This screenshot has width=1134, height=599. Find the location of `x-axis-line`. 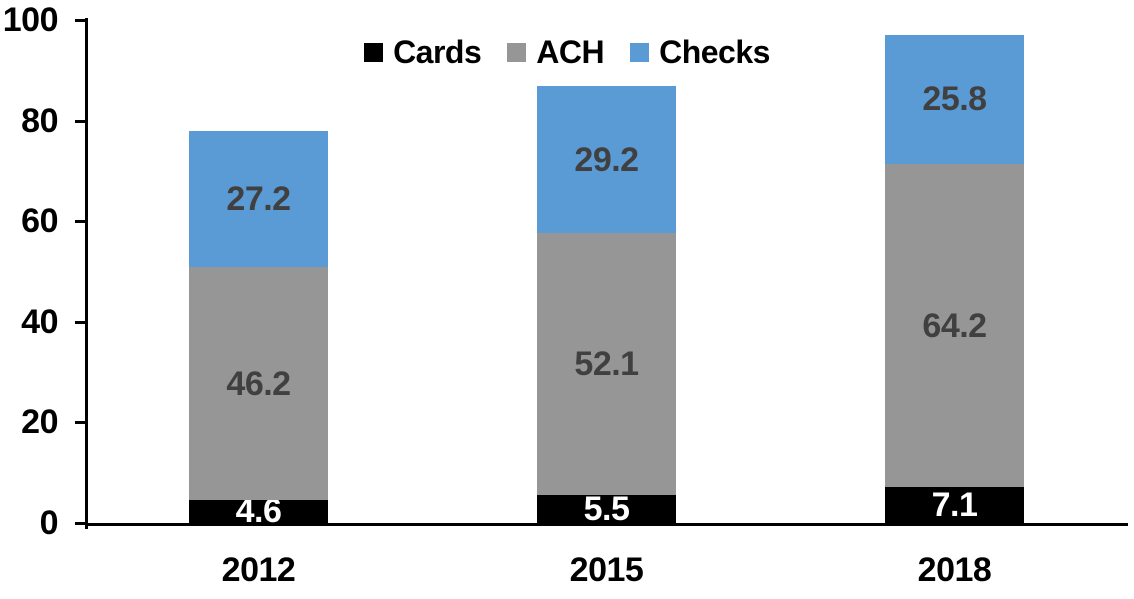

x-axis-line is located at coordinates (606, 524).